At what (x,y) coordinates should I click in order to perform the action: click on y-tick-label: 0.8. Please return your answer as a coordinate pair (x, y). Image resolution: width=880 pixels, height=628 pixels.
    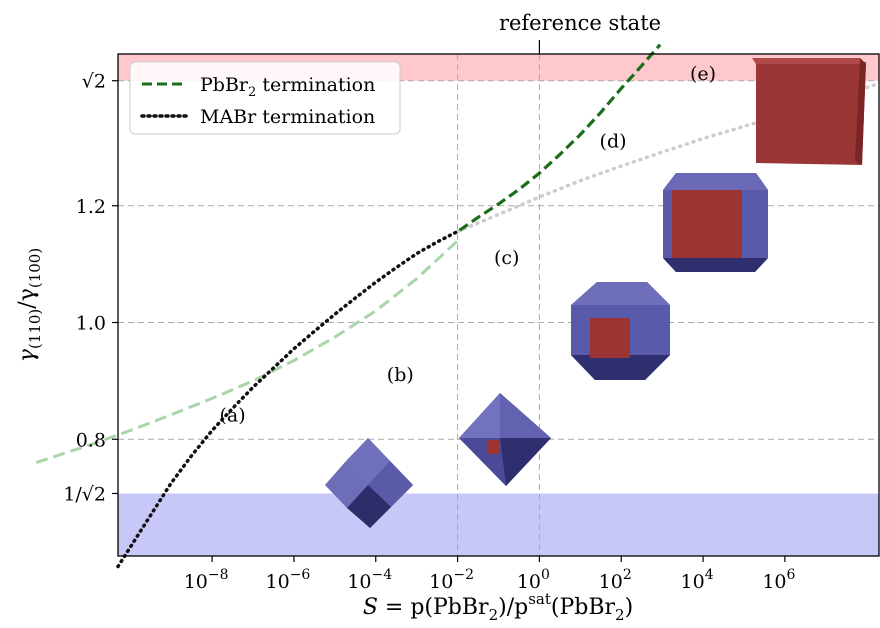
    Looking at the image, I should click on (91, 440).